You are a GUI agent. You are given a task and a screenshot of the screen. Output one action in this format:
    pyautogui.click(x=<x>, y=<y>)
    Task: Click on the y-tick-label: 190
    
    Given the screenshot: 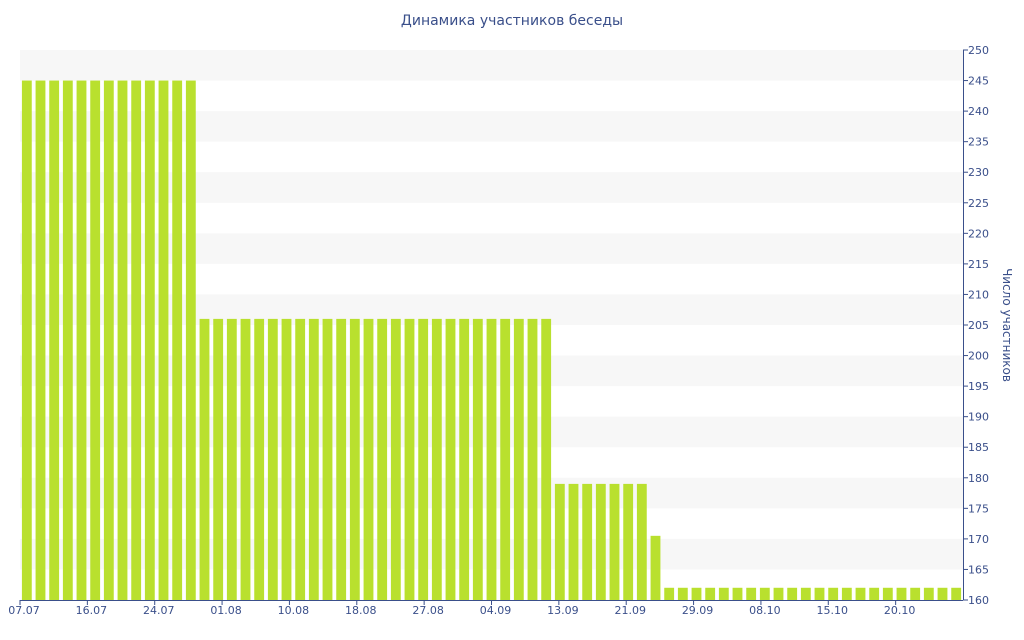 What is the action you would take?
    pyautogui.click(x=978, y=417)
    